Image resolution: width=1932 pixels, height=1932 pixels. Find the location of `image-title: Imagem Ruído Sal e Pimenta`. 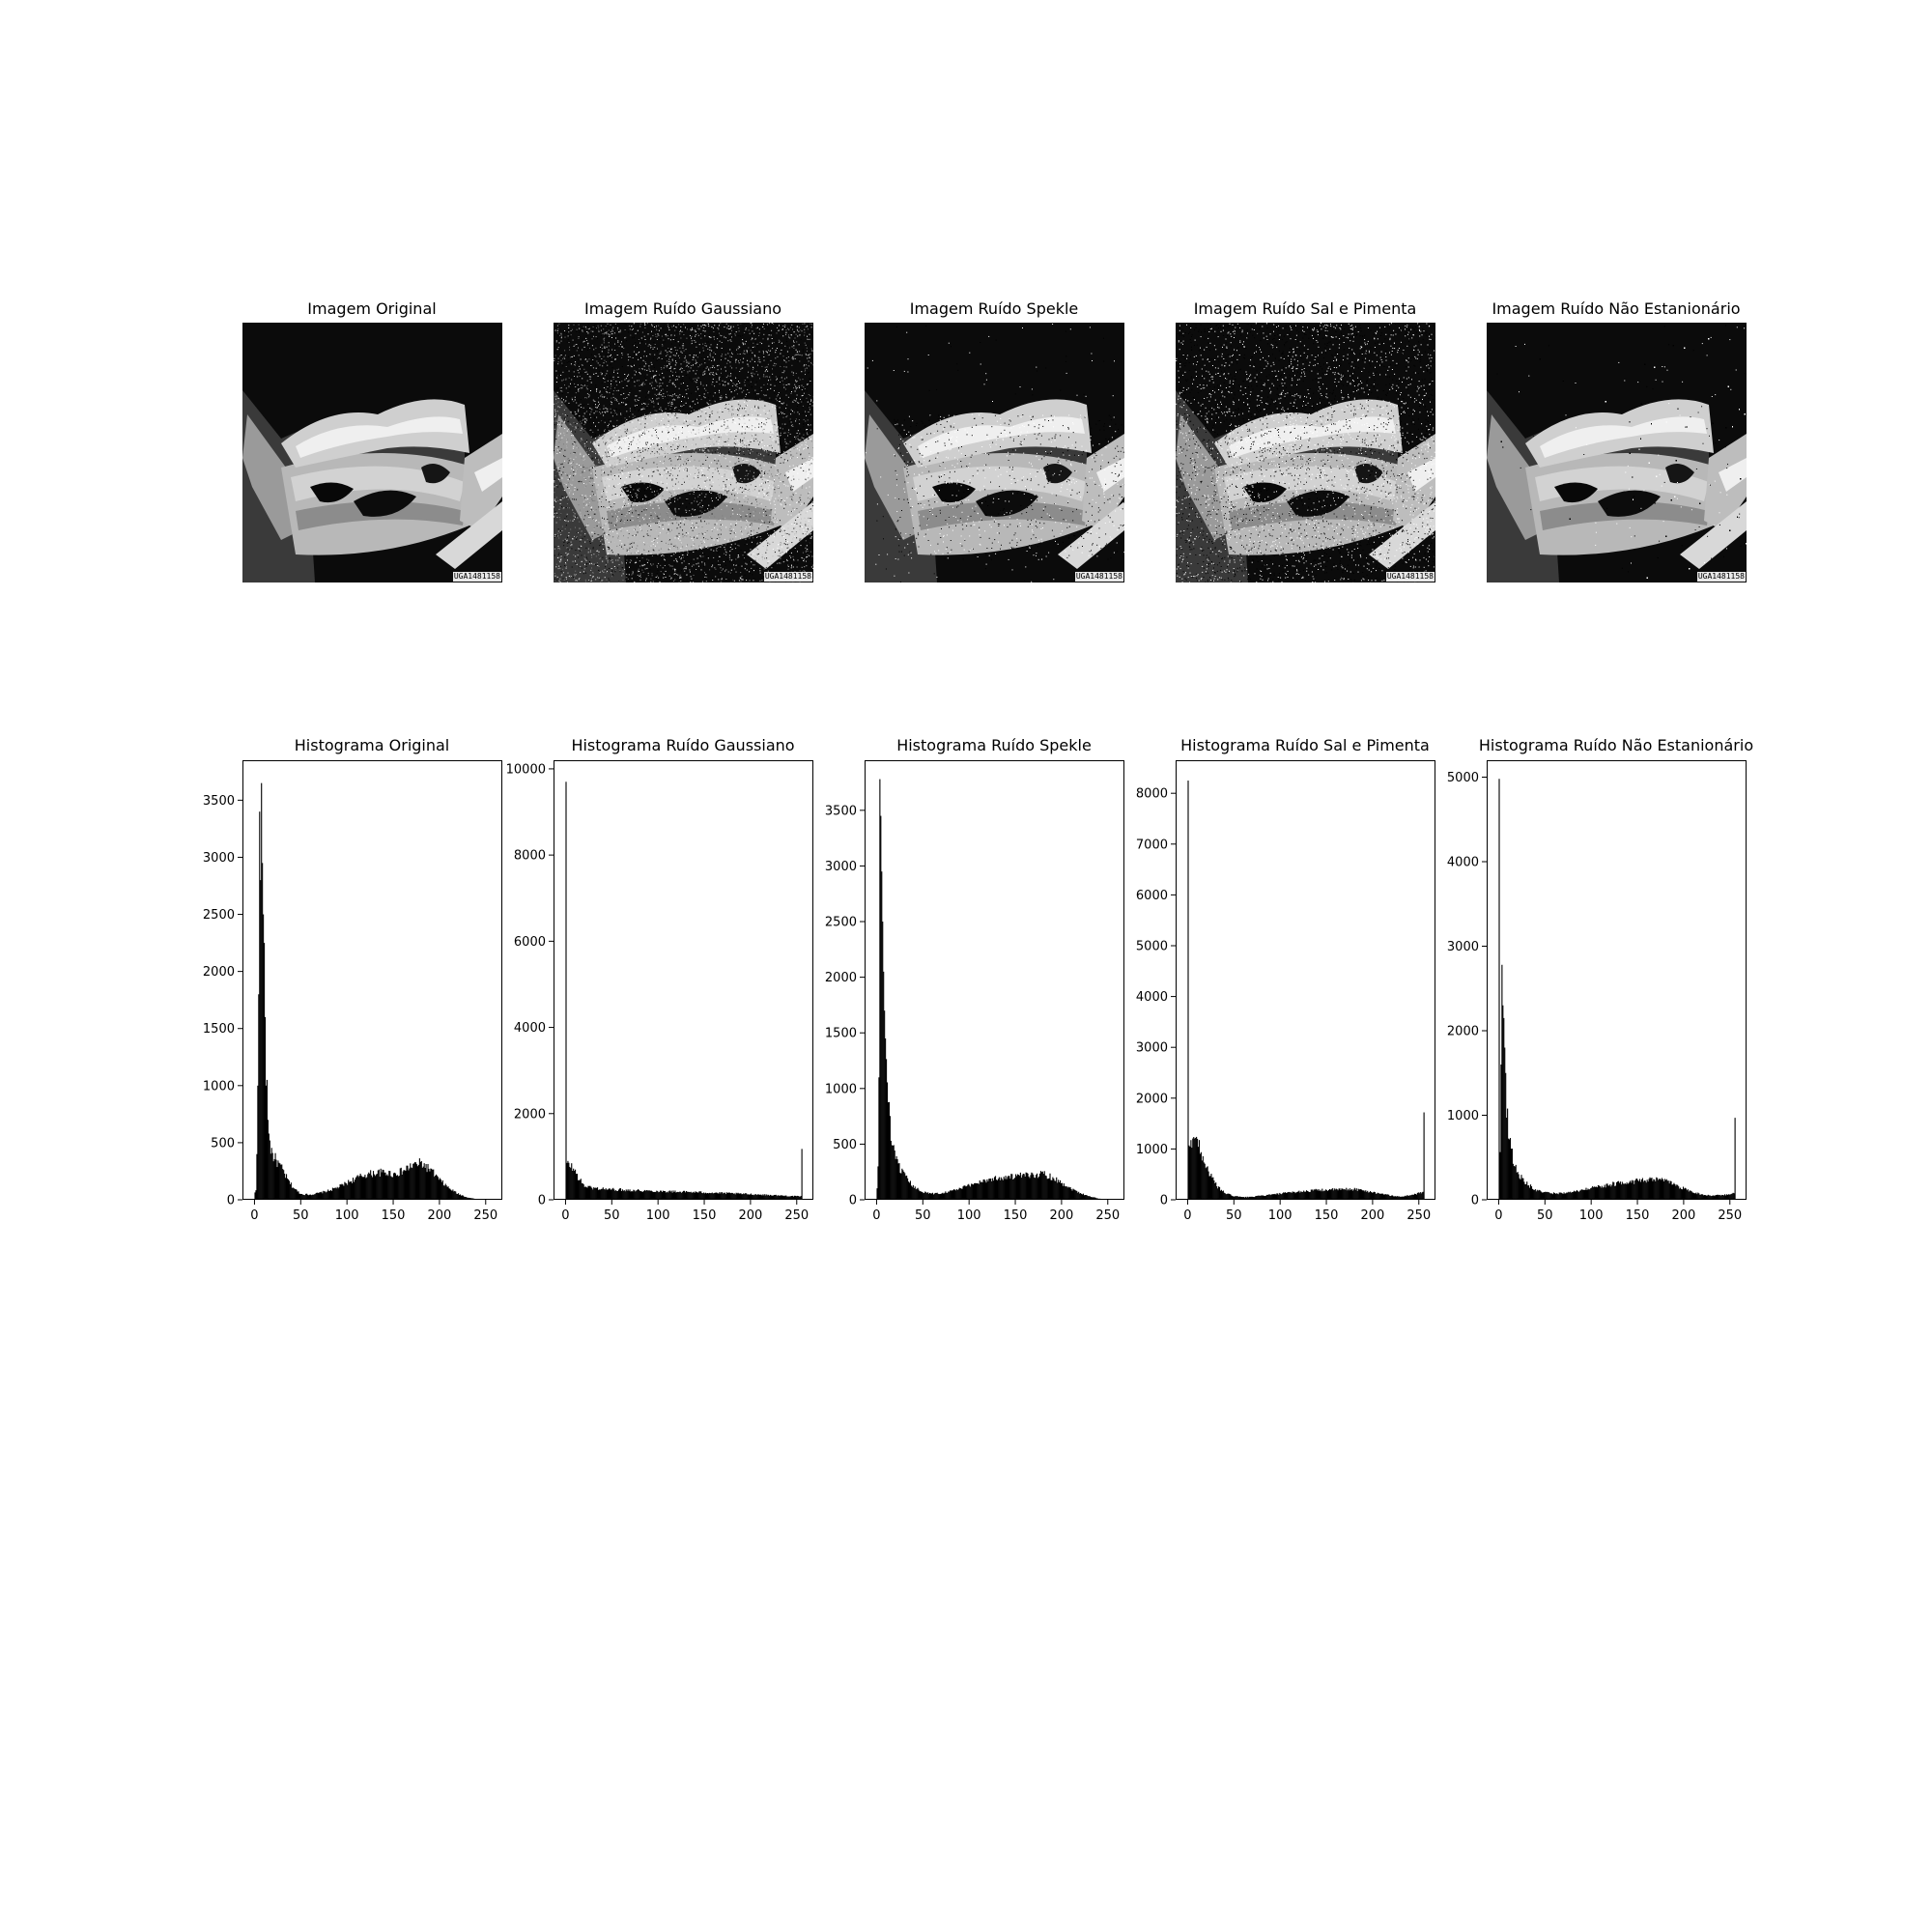

image-title: Imagem Ruído Sal e Pimenta is located at coordinates (1305, 308).